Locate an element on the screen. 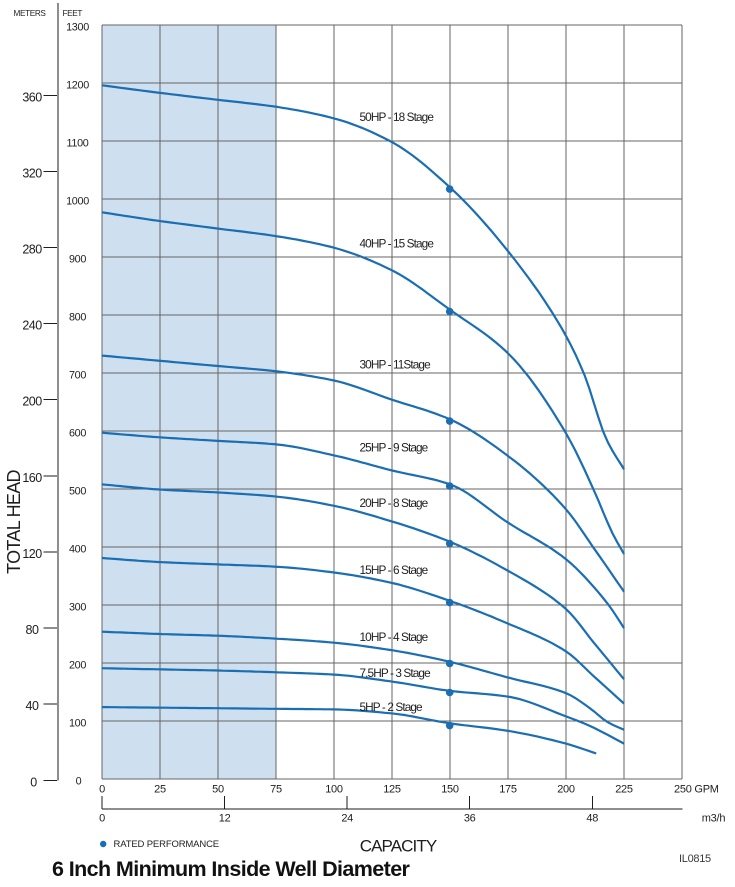  svg-text: 36 is located at coordinates (470, 819).